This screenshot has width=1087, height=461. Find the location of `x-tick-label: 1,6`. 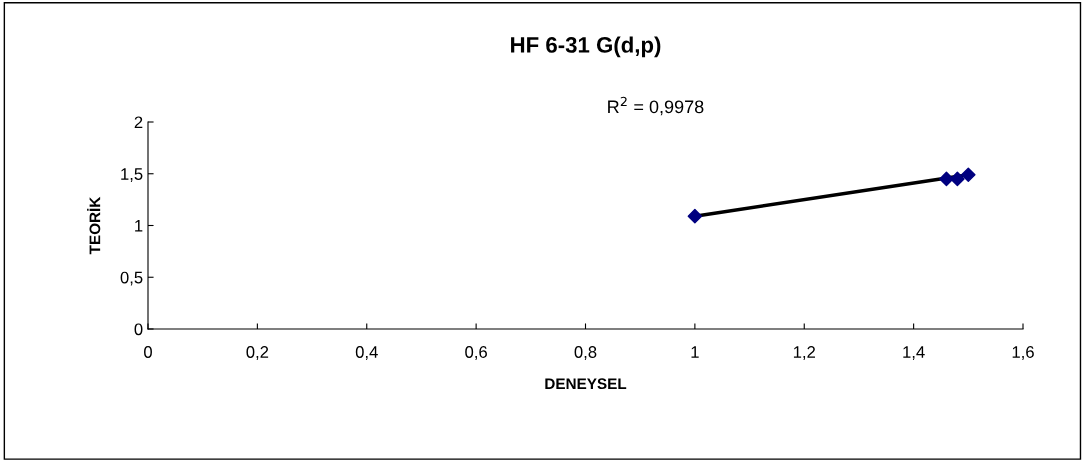

x-tick-label: 1,6 is located at coordinates (1023, 353).